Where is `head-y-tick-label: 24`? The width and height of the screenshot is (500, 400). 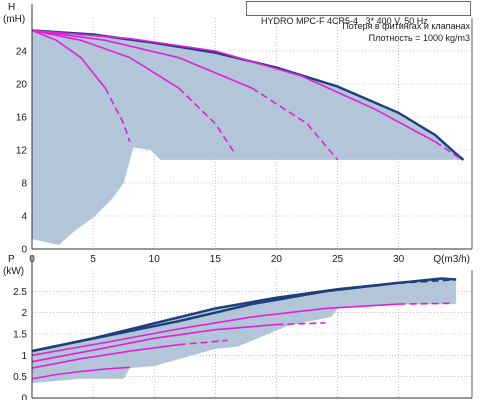 head-y-tick-label: 24 is located at coordinates (22, 52).